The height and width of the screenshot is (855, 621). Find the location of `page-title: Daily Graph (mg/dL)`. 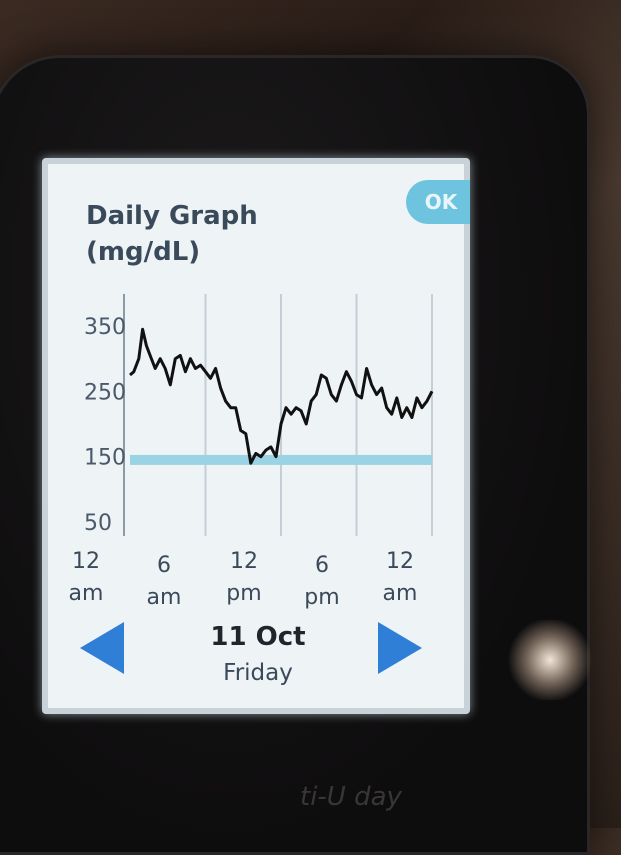

page-title: Daily Graph (mg/dL) is located at coordinates (172, 234).